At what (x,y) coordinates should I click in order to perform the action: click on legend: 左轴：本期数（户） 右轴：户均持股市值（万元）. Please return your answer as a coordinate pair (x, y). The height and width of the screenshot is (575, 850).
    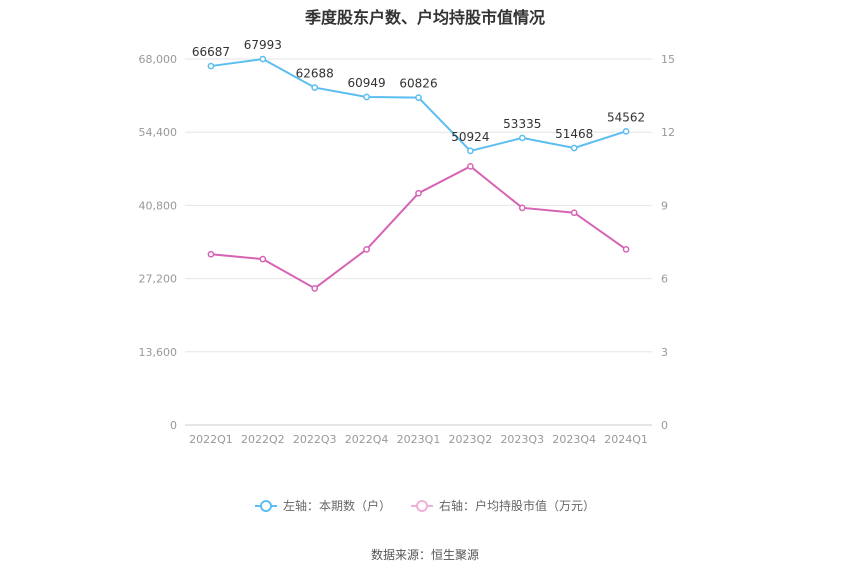
    Looking at the image, I should click on (425, 505).